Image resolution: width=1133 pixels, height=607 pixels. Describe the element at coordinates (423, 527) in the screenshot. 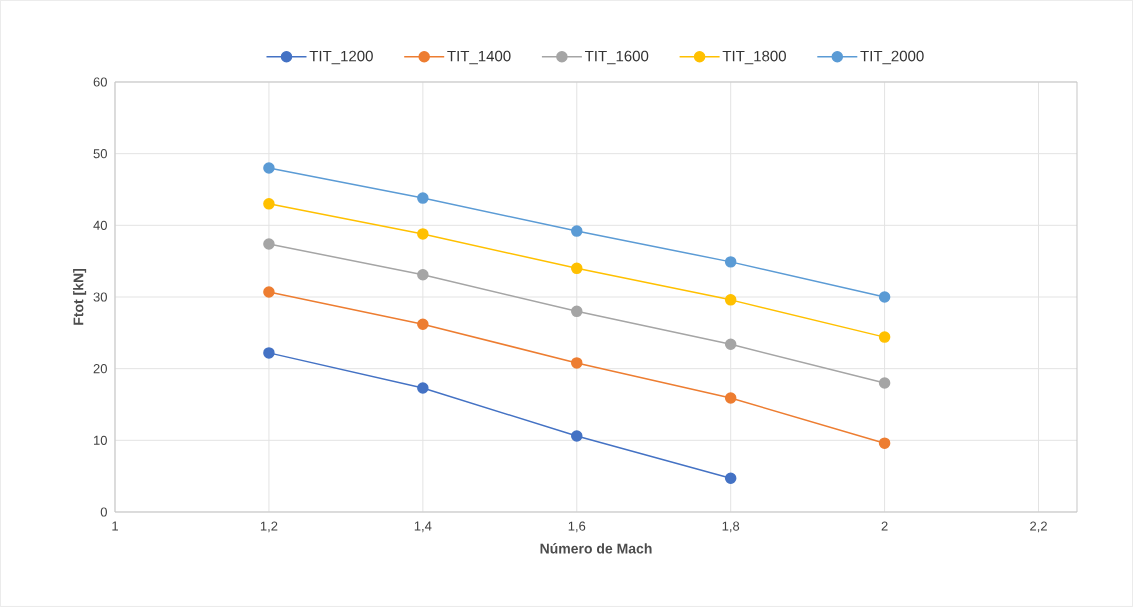

I see `x-tick-label: 1,4` at that location.